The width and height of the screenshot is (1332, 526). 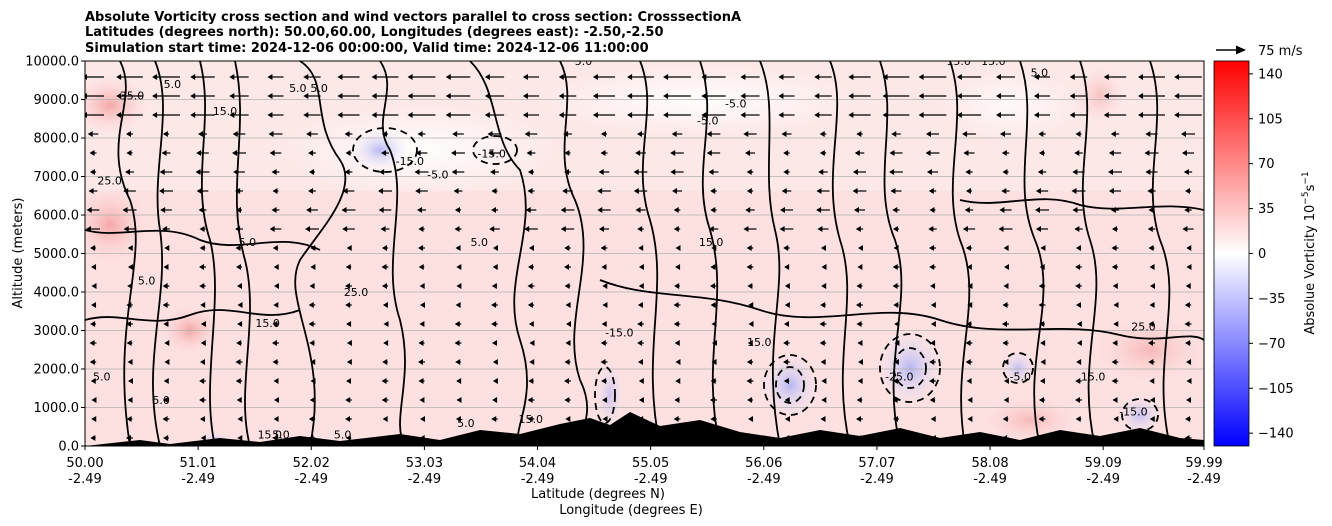 What do you see at coordinates (1231, 253) in the screenshot?
I see `colorbar` at bounding box center [1231, 253].